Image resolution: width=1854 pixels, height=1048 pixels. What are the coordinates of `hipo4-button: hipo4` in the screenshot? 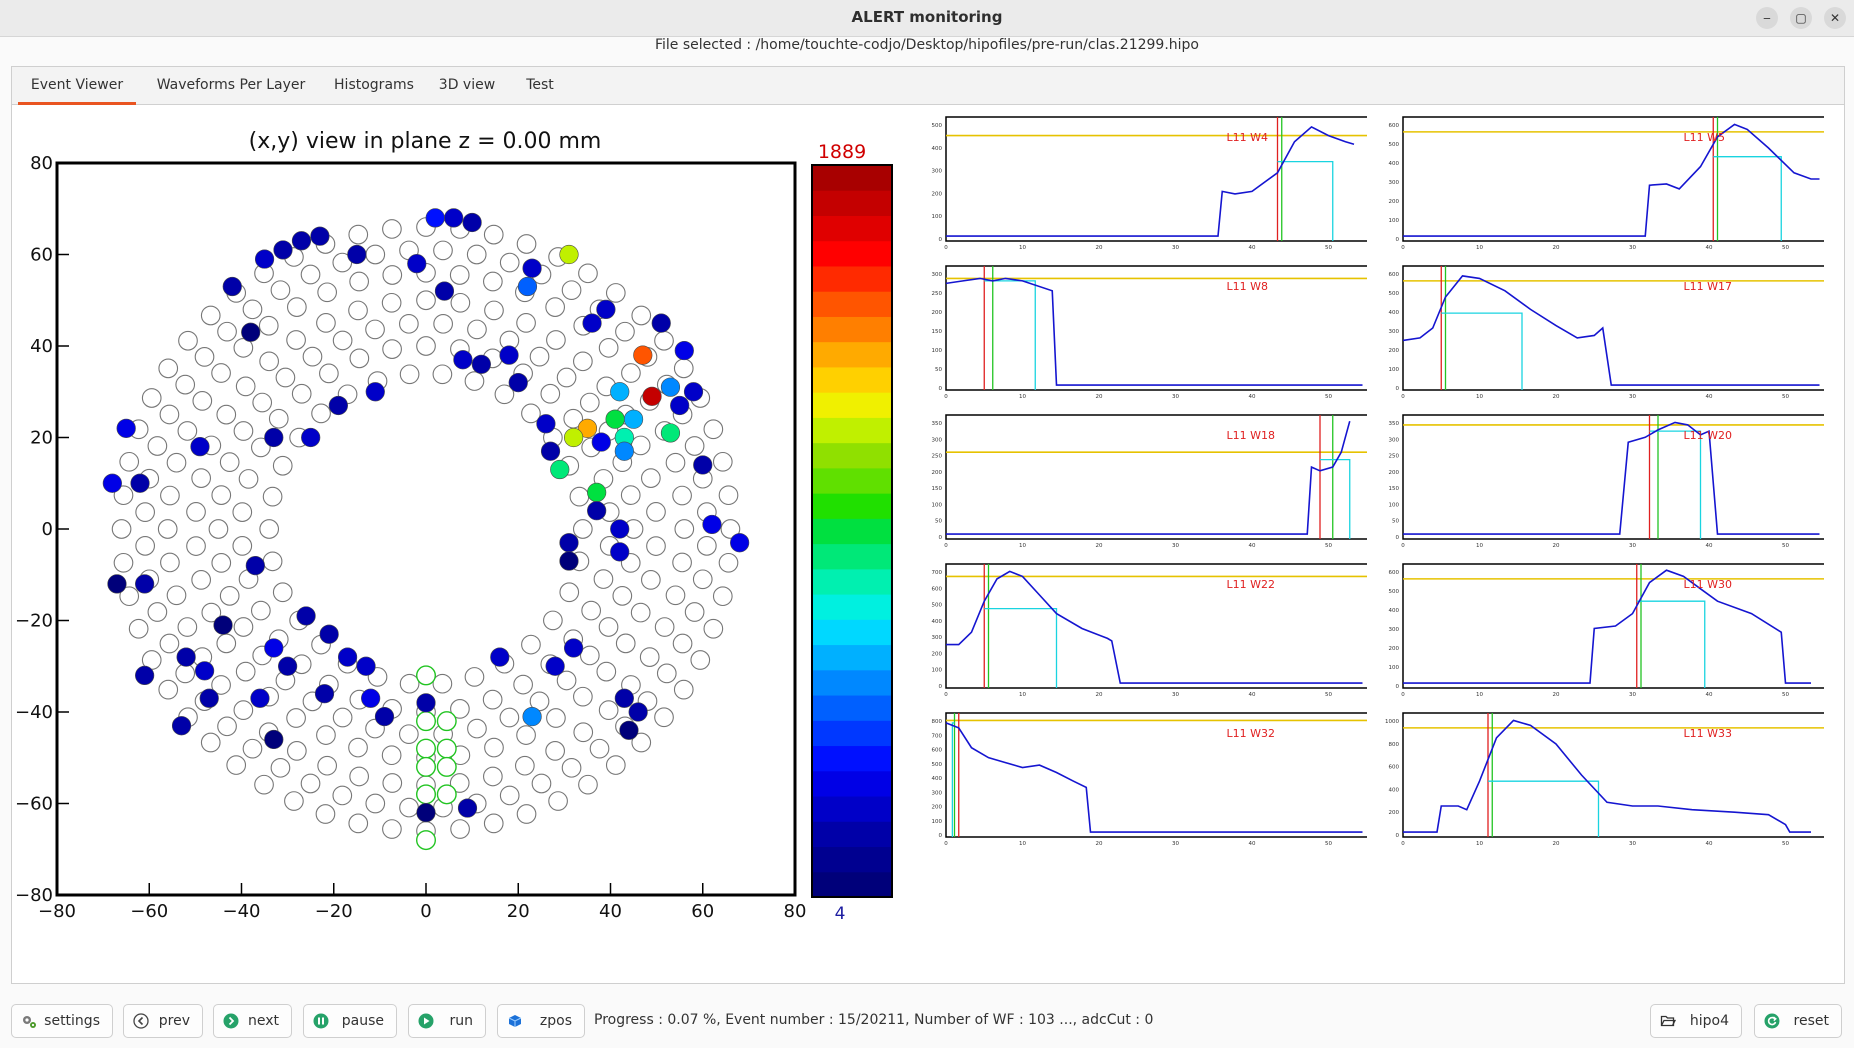 It's located at (1696, 1021).